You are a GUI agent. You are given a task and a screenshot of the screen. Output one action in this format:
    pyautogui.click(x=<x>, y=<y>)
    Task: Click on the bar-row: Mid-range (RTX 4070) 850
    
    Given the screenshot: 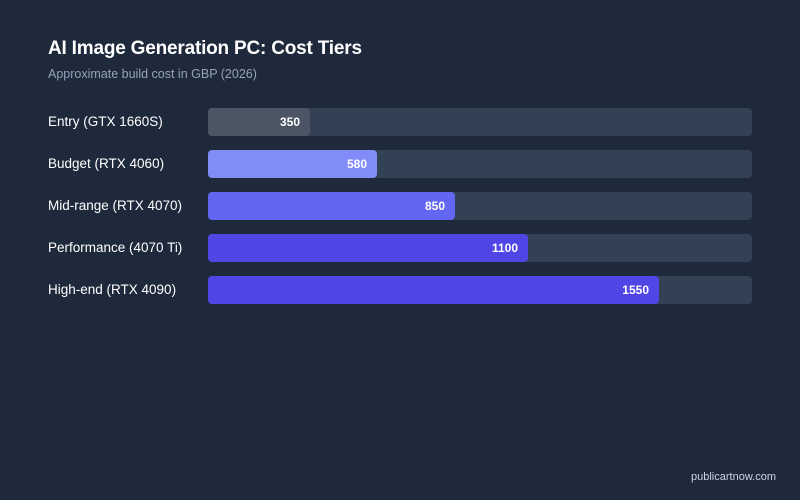 What is the action you would take?
    pyautogui.click(x=400, y=206)
    